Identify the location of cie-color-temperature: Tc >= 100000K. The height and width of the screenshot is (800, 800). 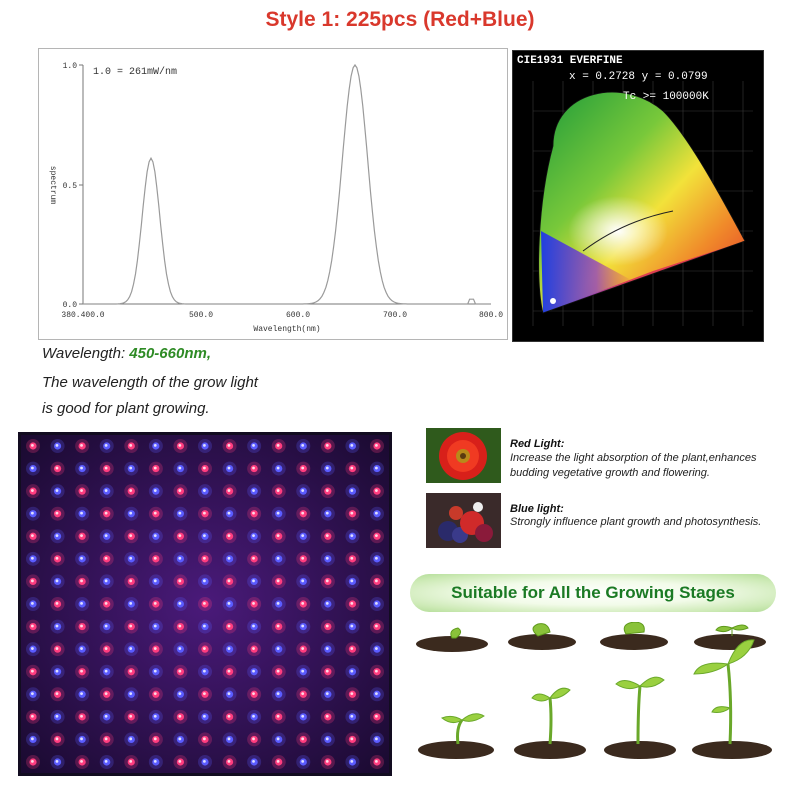
(666, 97).